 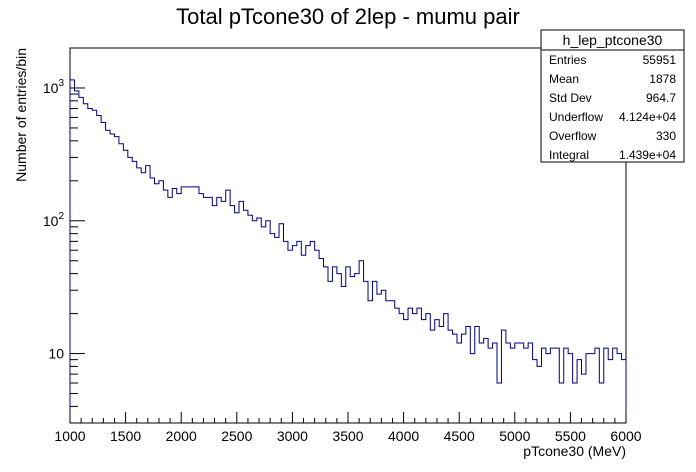 What do you see at coordinates (613, 40) in the screenshot?
I see `stats-box-title: h_lep_ptcone30` at bounding box center [613, 40].